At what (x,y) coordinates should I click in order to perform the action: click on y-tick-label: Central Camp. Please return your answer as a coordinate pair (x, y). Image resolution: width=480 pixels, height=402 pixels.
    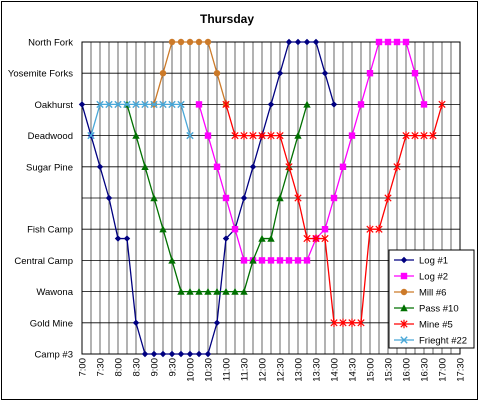
    Looking at the image, I should click on (43, 261).